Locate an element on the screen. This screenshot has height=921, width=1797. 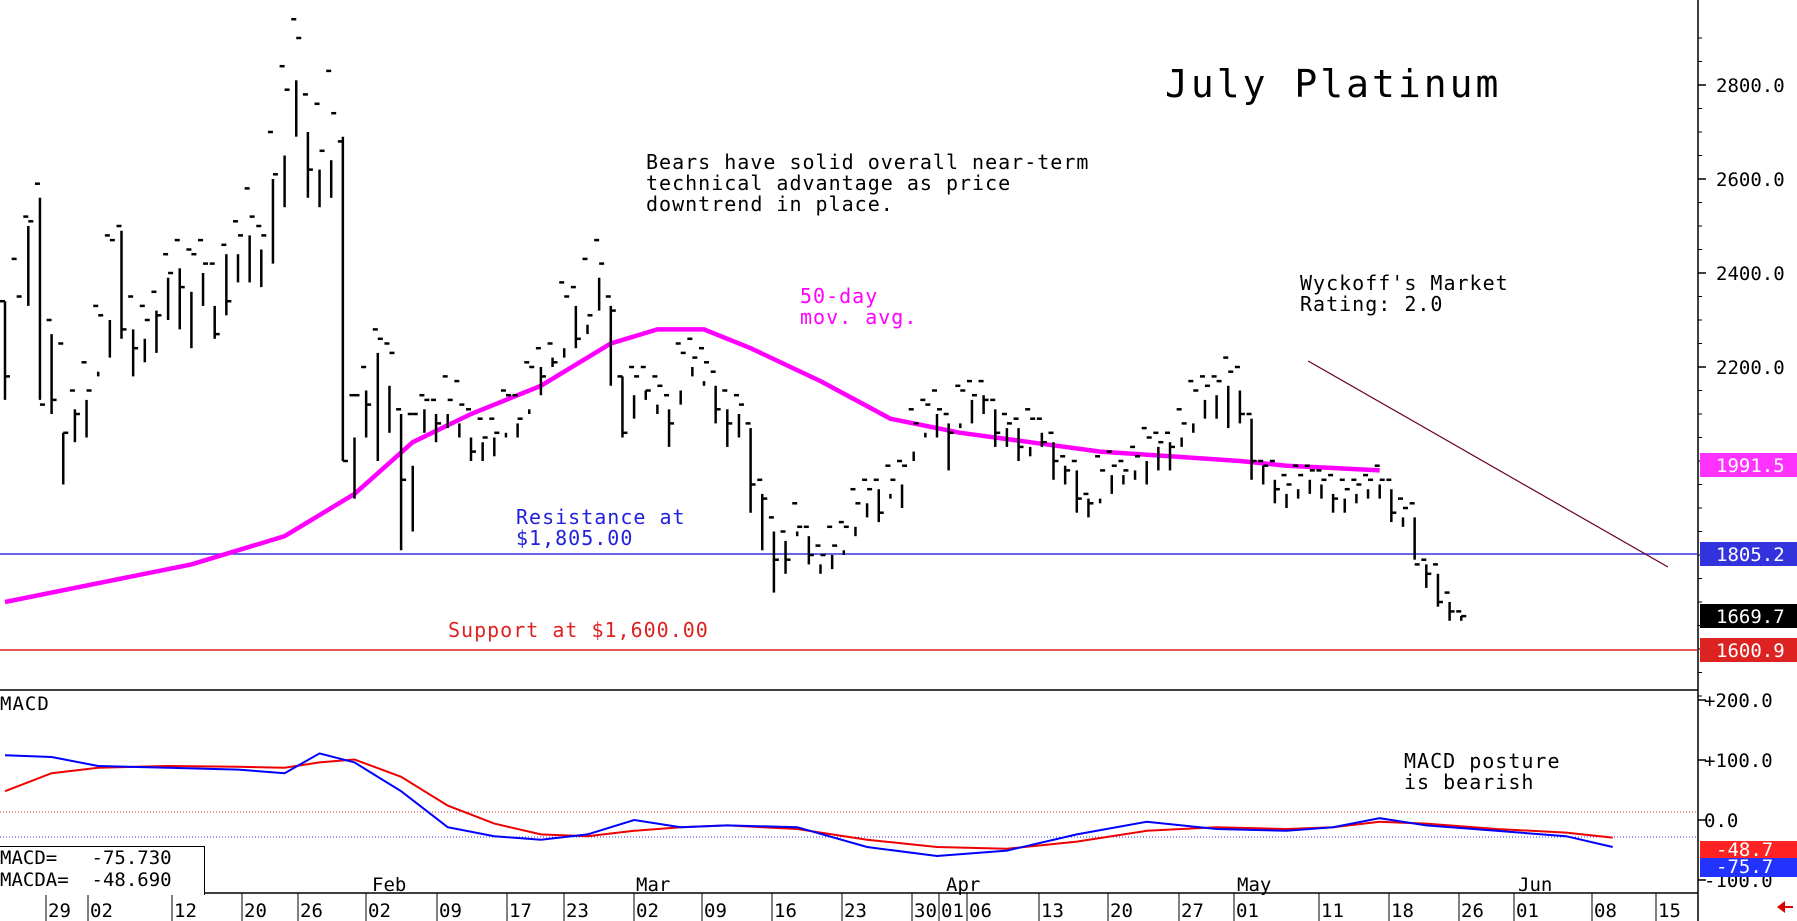
time-month-label: Jun is located at coordinates (1535, 885).